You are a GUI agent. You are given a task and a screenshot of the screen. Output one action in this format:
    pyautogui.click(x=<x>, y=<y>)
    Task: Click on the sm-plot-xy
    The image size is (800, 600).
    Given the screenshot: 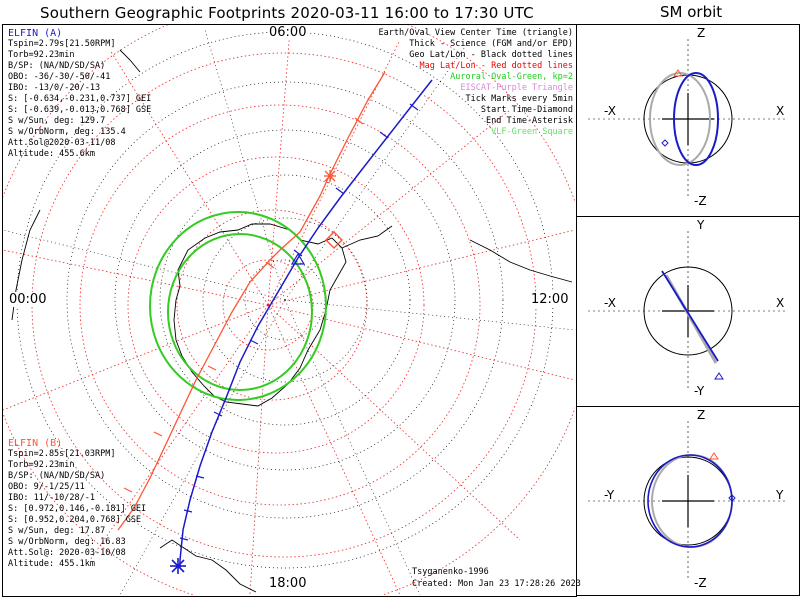 What is the action you would take?
    pyautogui.click(x=688, y=311)
    